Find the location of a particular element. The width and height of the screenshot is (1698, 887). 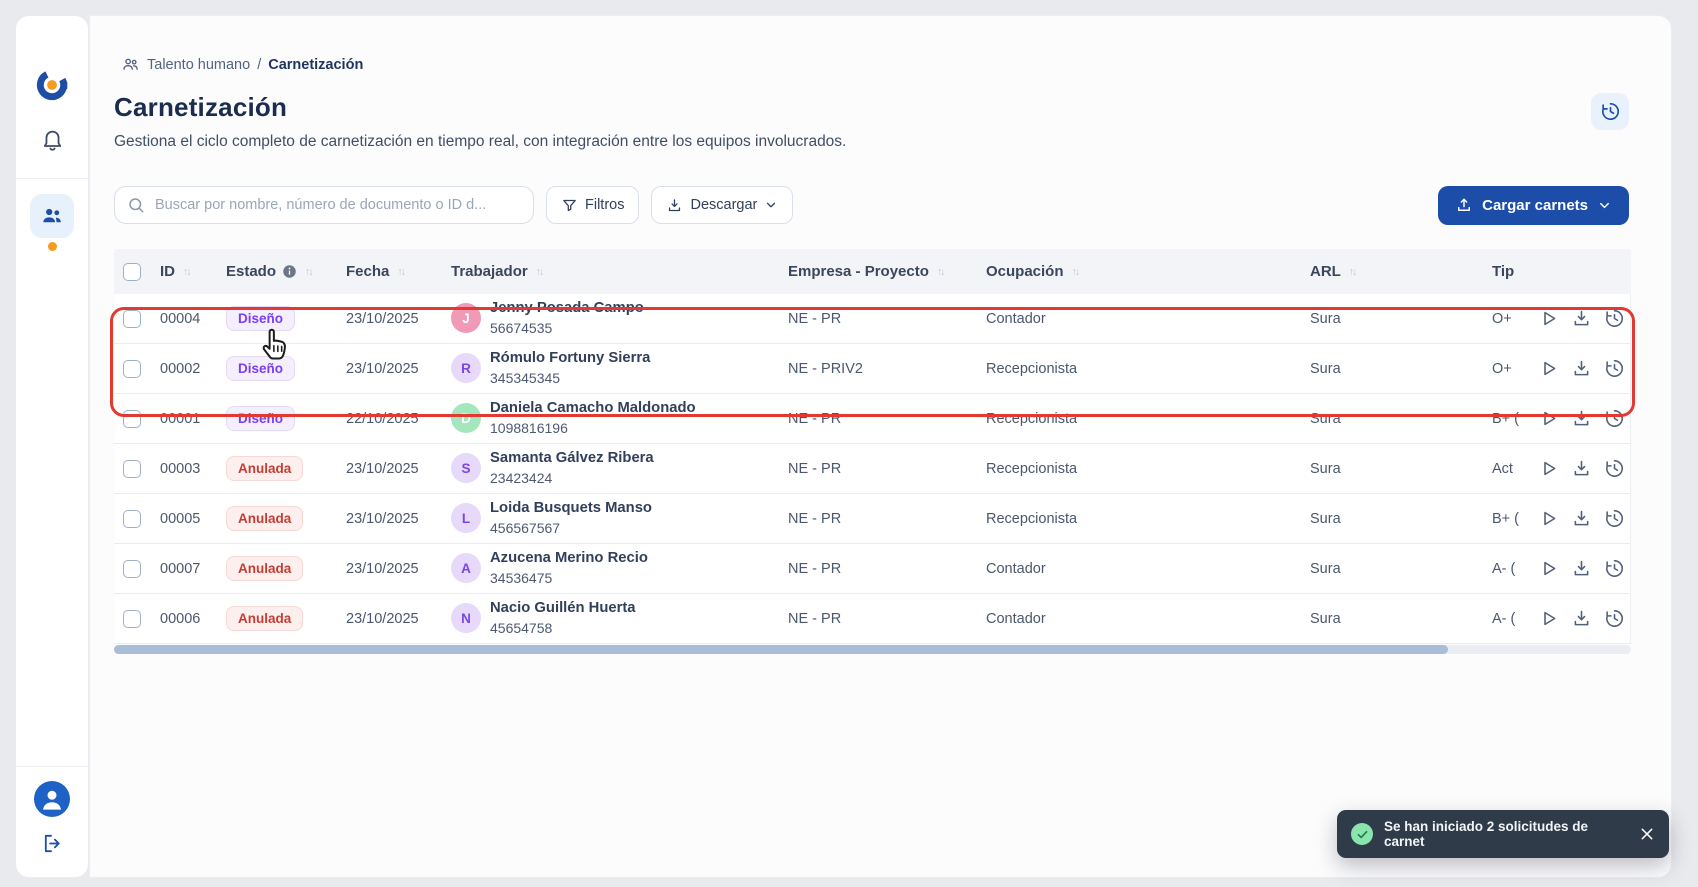

header-arl: ARL ↑↓ is located at coordinates (1333, 271).